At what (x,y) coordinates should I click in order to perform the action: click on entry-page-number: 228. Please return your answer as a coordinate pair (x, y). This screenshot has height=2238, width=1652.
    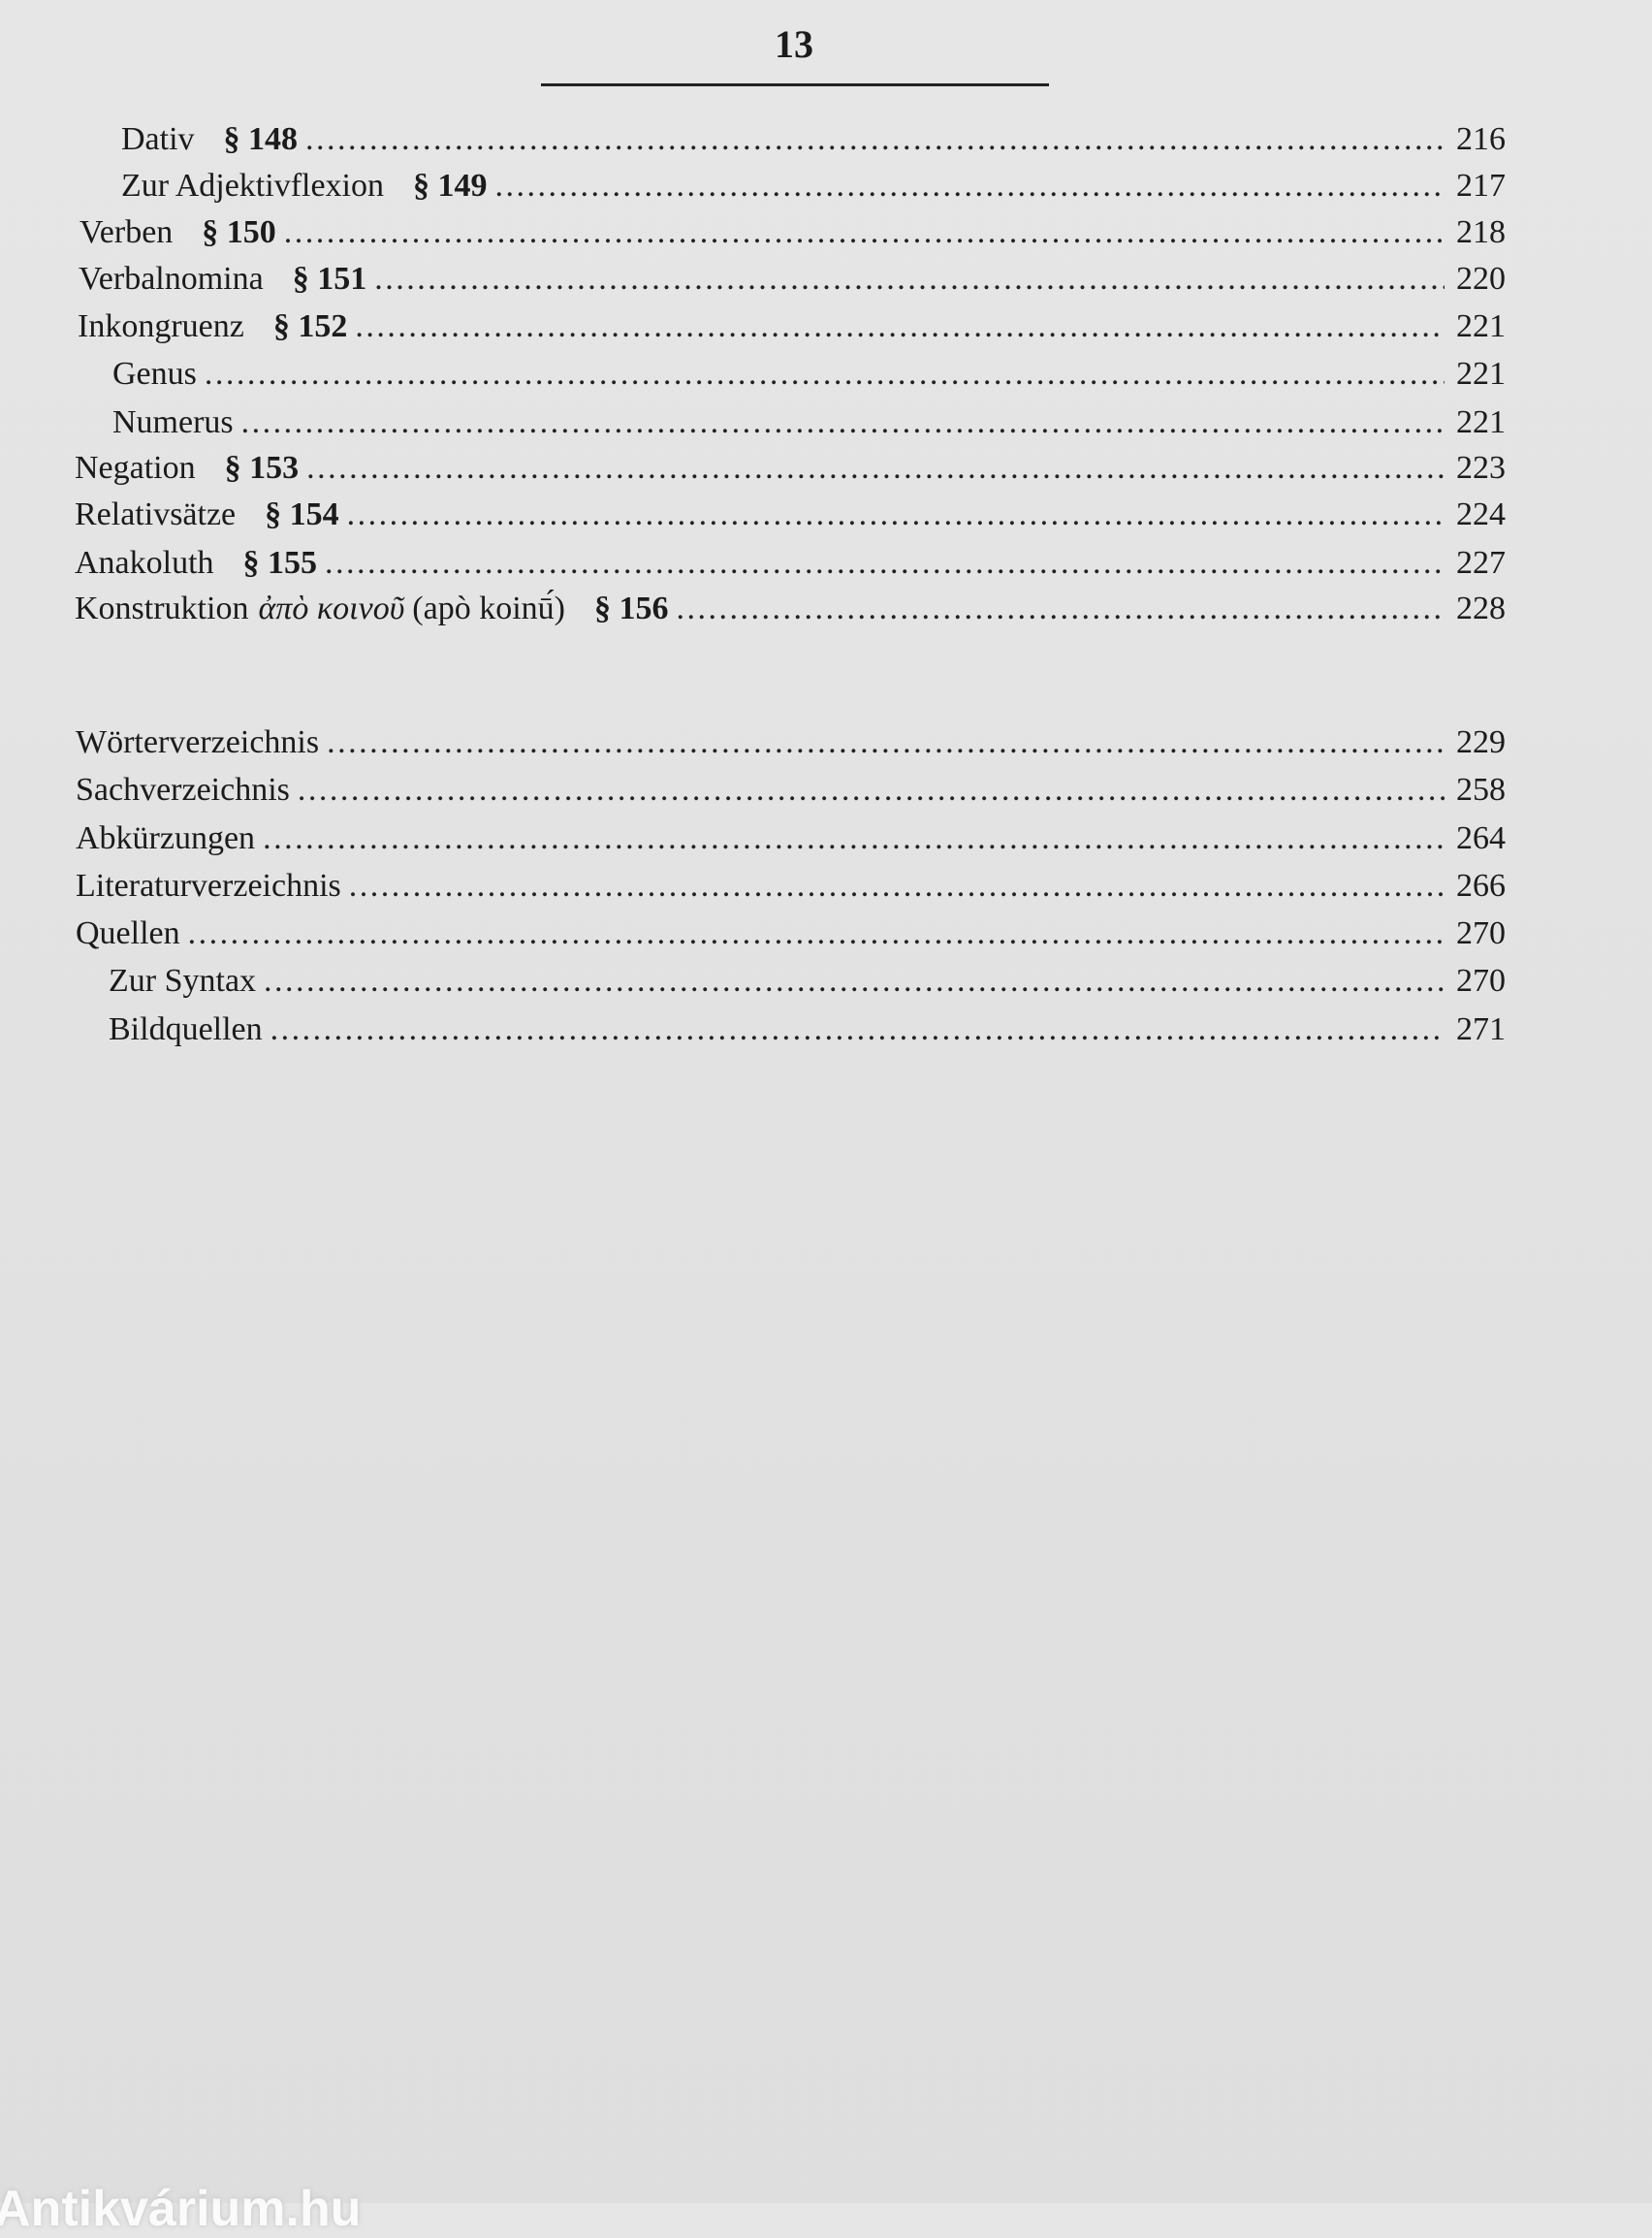
    Looking at the image, I should click on (1481, 609).